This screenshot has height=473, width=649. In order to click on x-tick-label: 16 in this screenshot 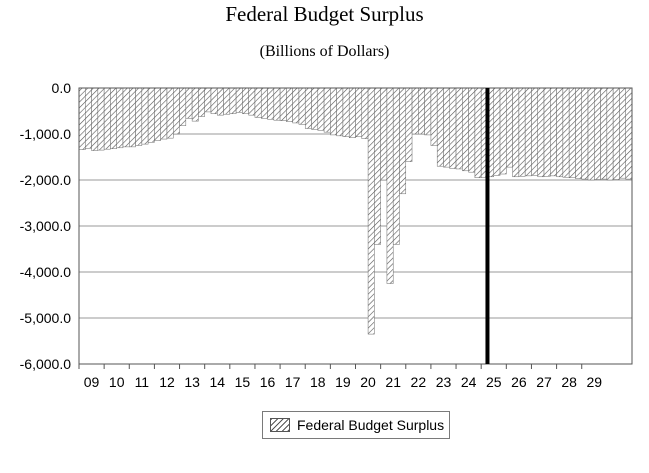, I will do `click(268, 382)`.